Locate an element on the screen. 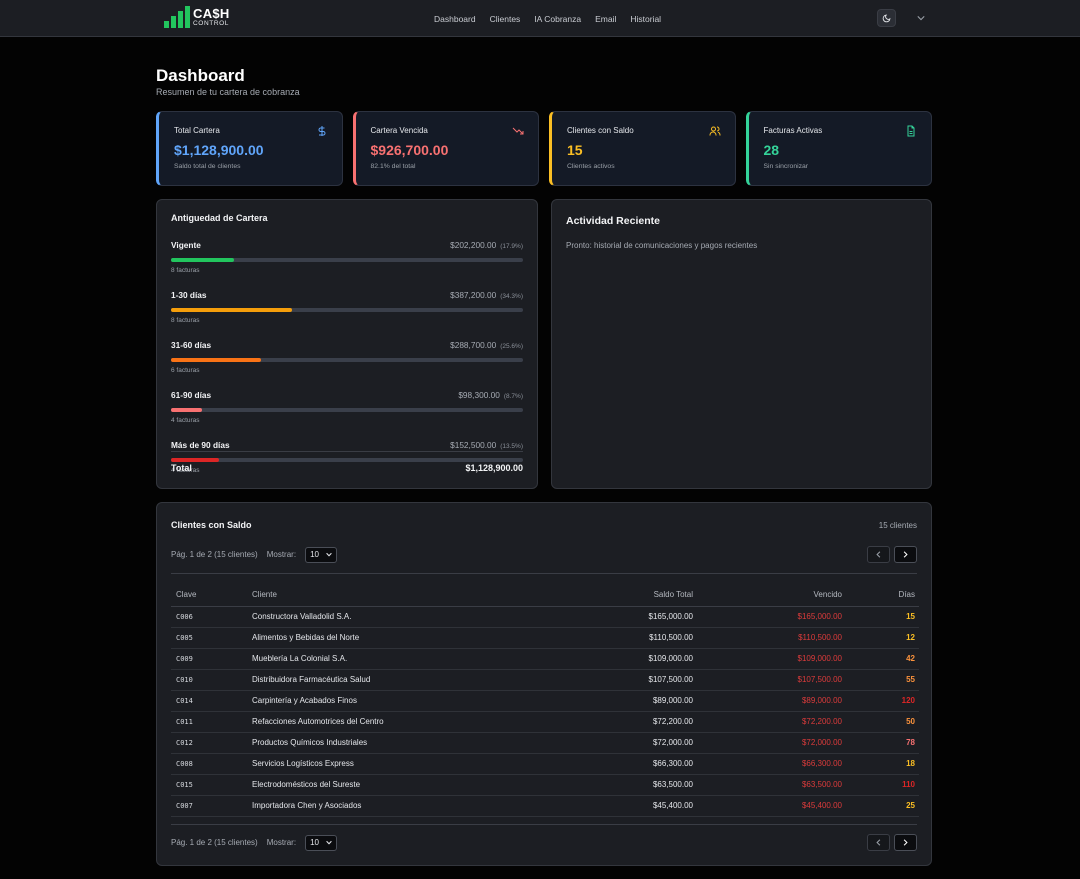  cell-dias: 12 is located at coordinates (880, 638).